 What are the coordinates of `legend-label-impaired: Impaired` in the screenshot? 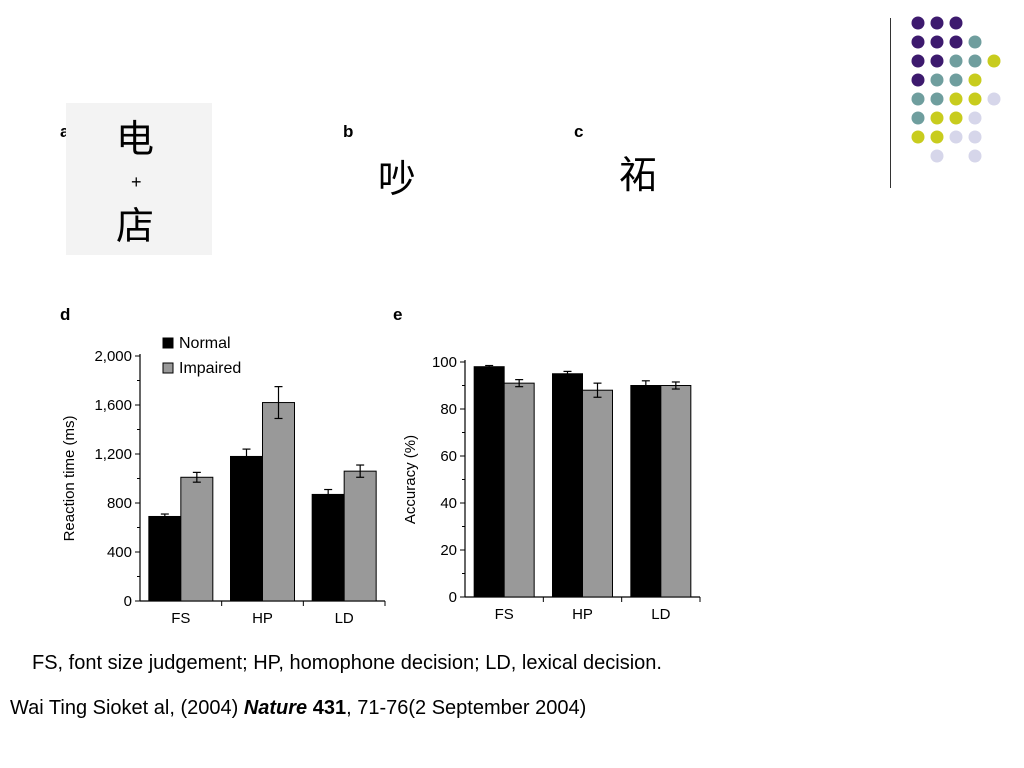 It's located at (210, 368).